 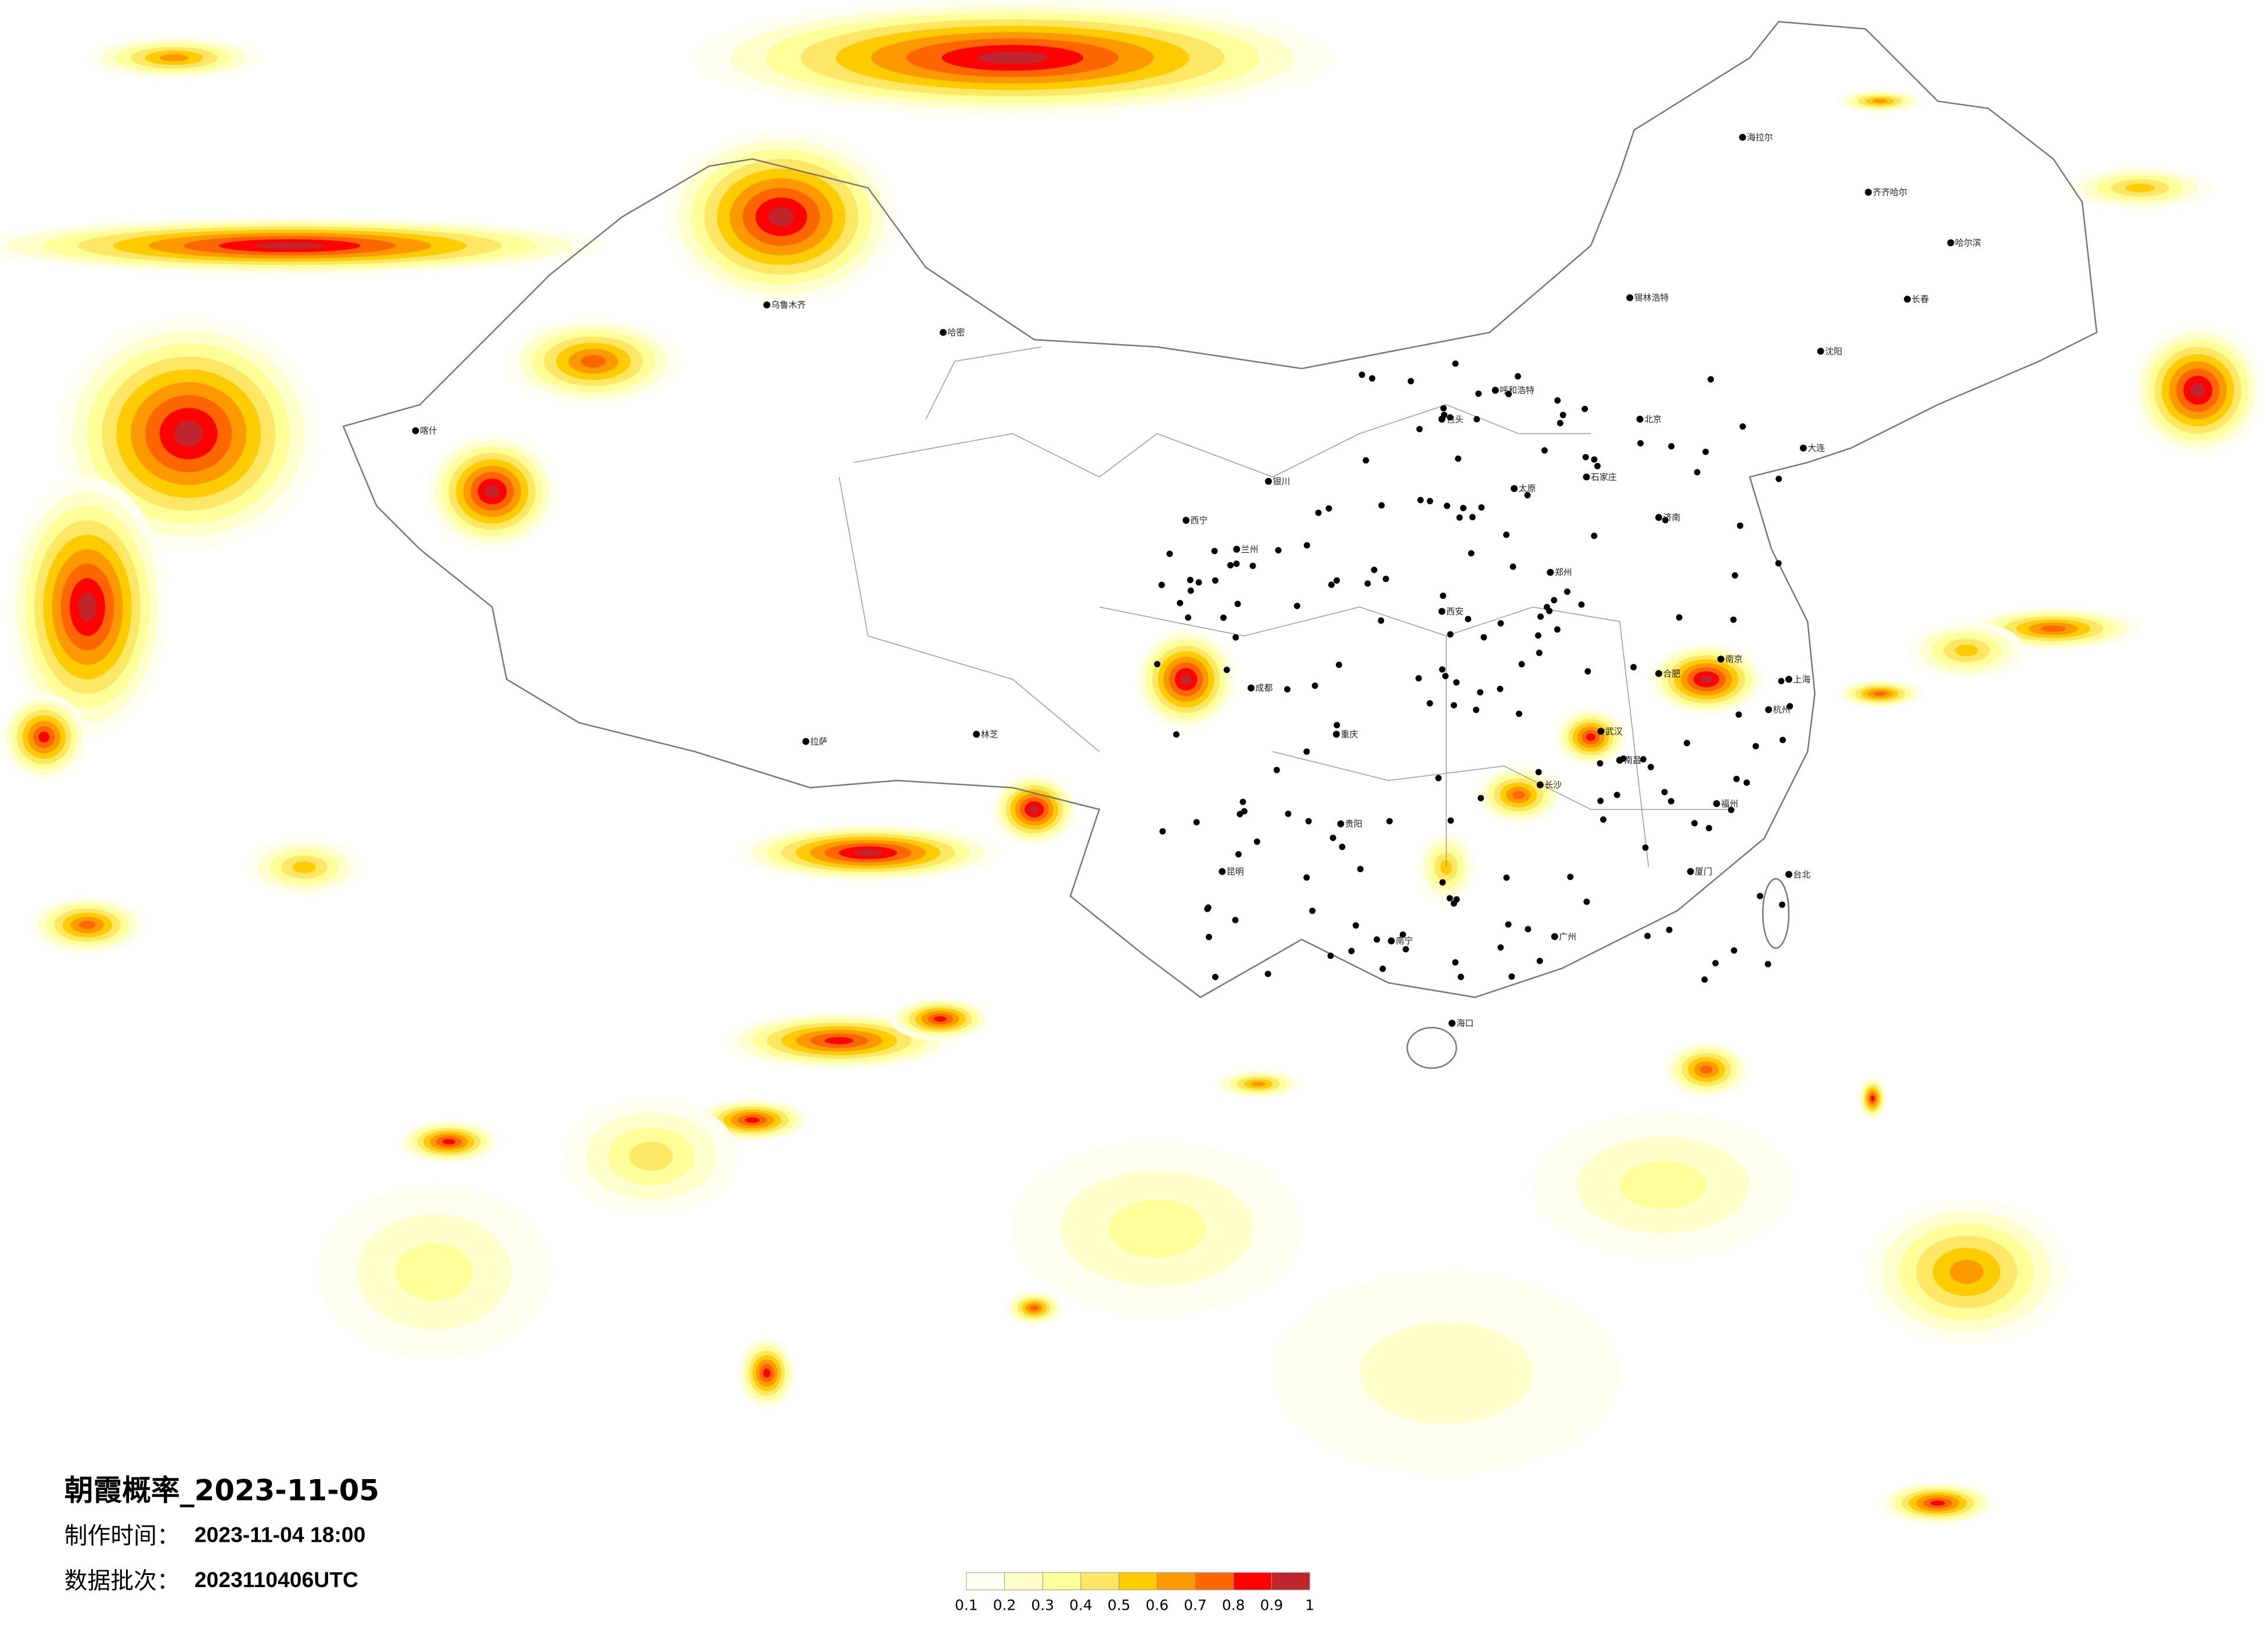 What do you see at coordinates (1134, 1593) in the screenshot?
I see `color-legend: 0.1 0.2 0.3 0.4 0.5 0.6 0.7 0.8 0.9 1` at bounding box center [1134, 1593].